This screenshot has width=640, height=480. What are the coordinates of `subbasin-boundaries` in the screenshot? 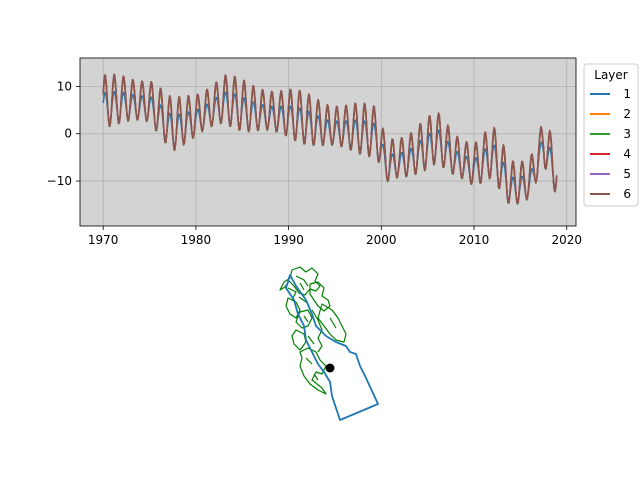 It's located at (313, 330).